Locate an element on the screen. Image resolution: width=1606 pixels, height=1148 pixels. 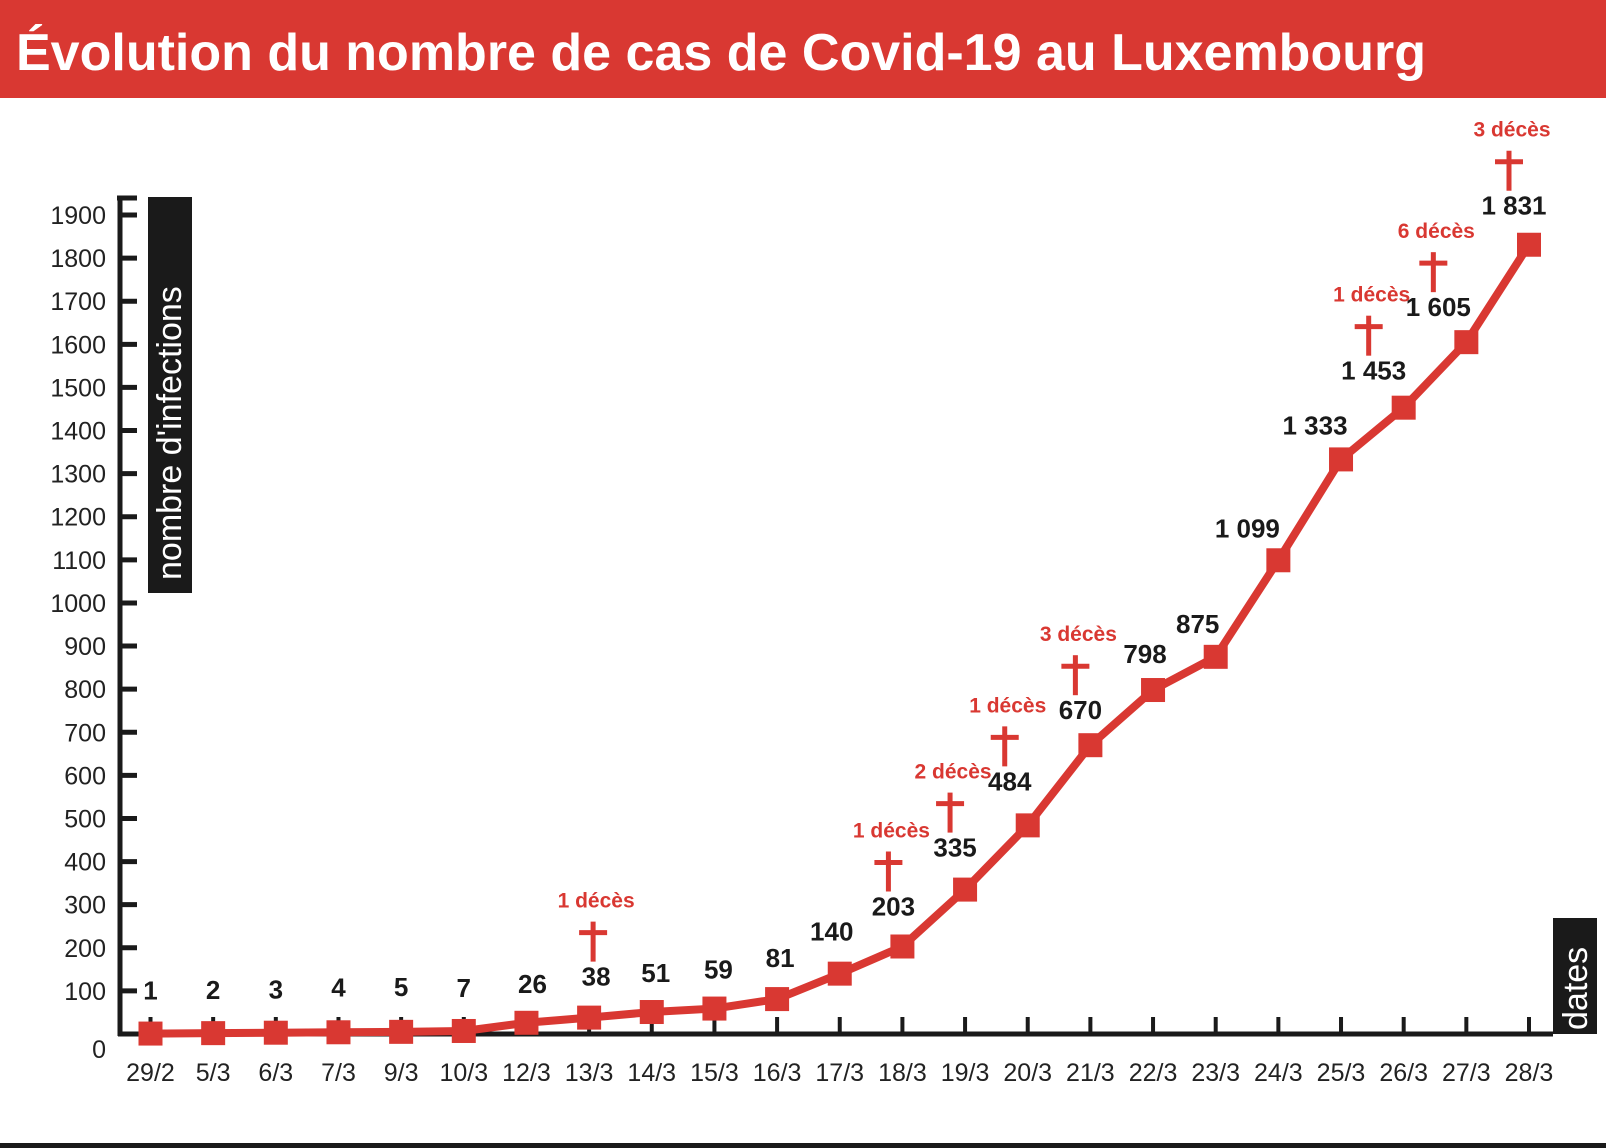
x-tick-label: 25/3 is located at coordinates (1341, 1073).